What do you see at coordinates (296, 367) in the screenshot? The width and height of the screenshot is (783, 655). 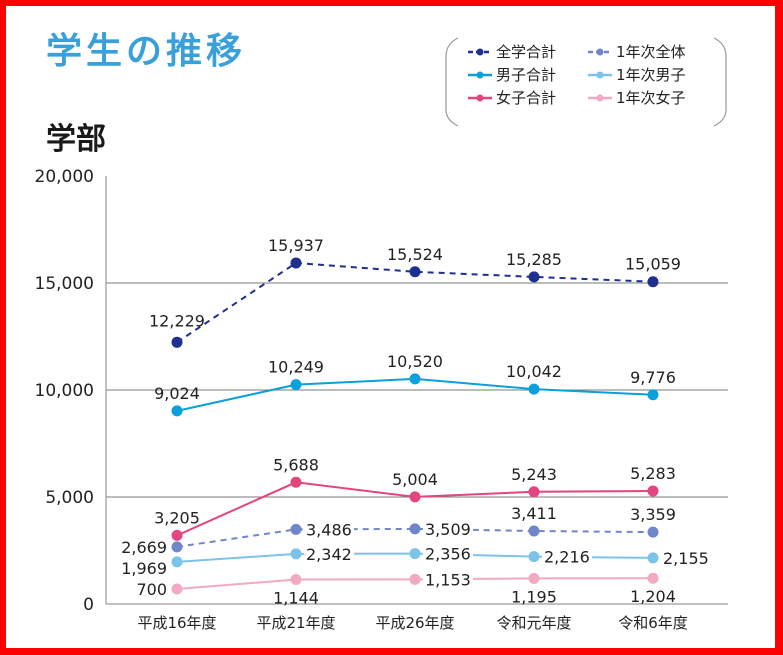 I see `data-label: 10,249` at bounding box center [296, 367].